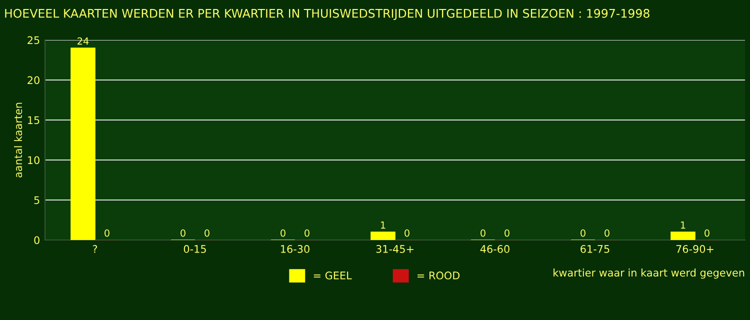  I want to click on y-tick-label: 5, so click(37, 200).